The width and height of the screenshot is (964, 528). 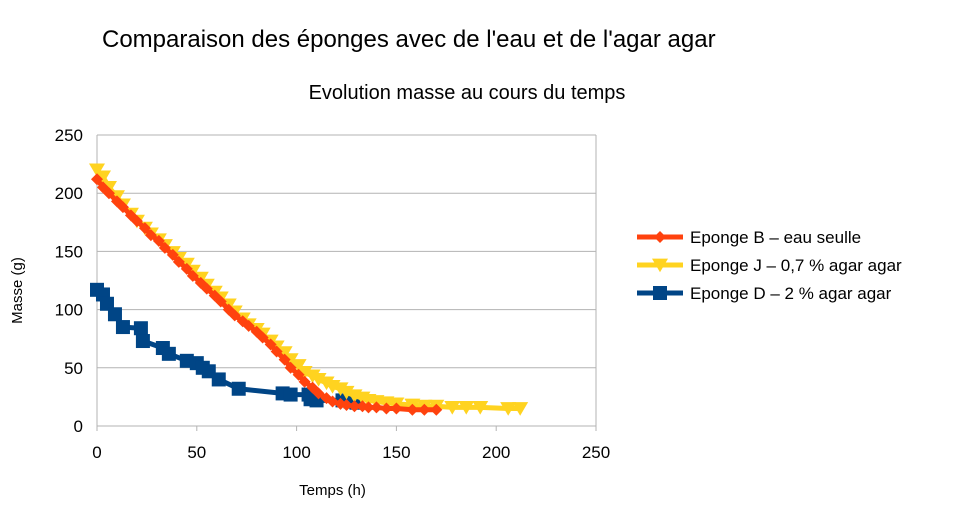 I want to click on y-axis-title: Masse (g), so click(x=17, y=290).